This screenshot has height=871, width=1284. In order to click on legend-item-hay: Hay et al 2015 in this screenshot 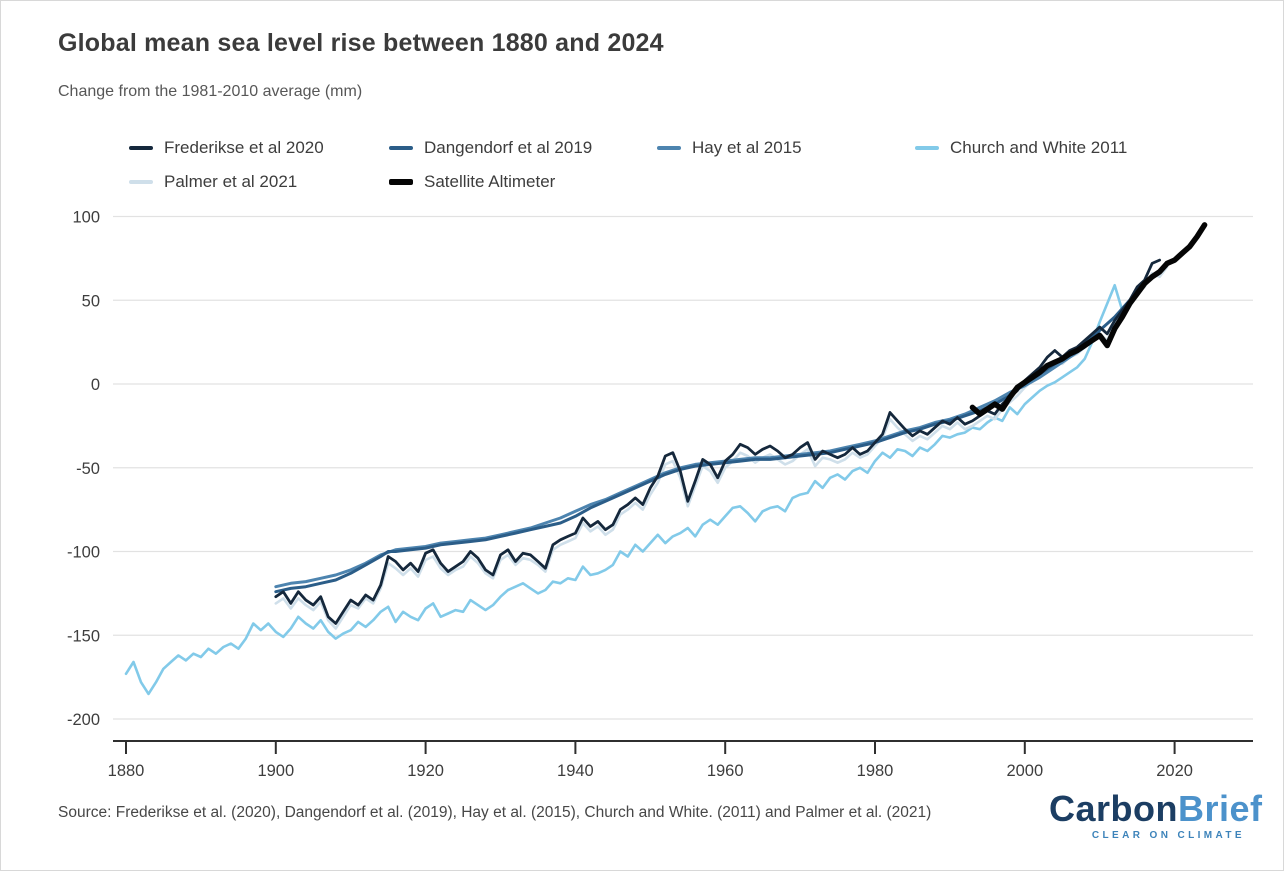, I will do `click(729, 148)`.